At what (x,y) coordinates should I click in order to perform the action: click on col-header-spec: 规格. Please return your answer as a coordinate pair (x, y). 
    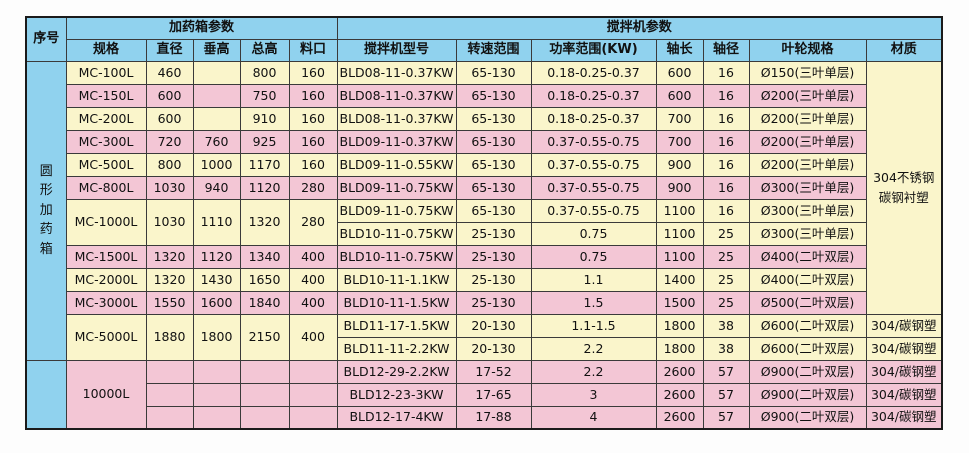
    Looking at the image, I should click on (106, 50).